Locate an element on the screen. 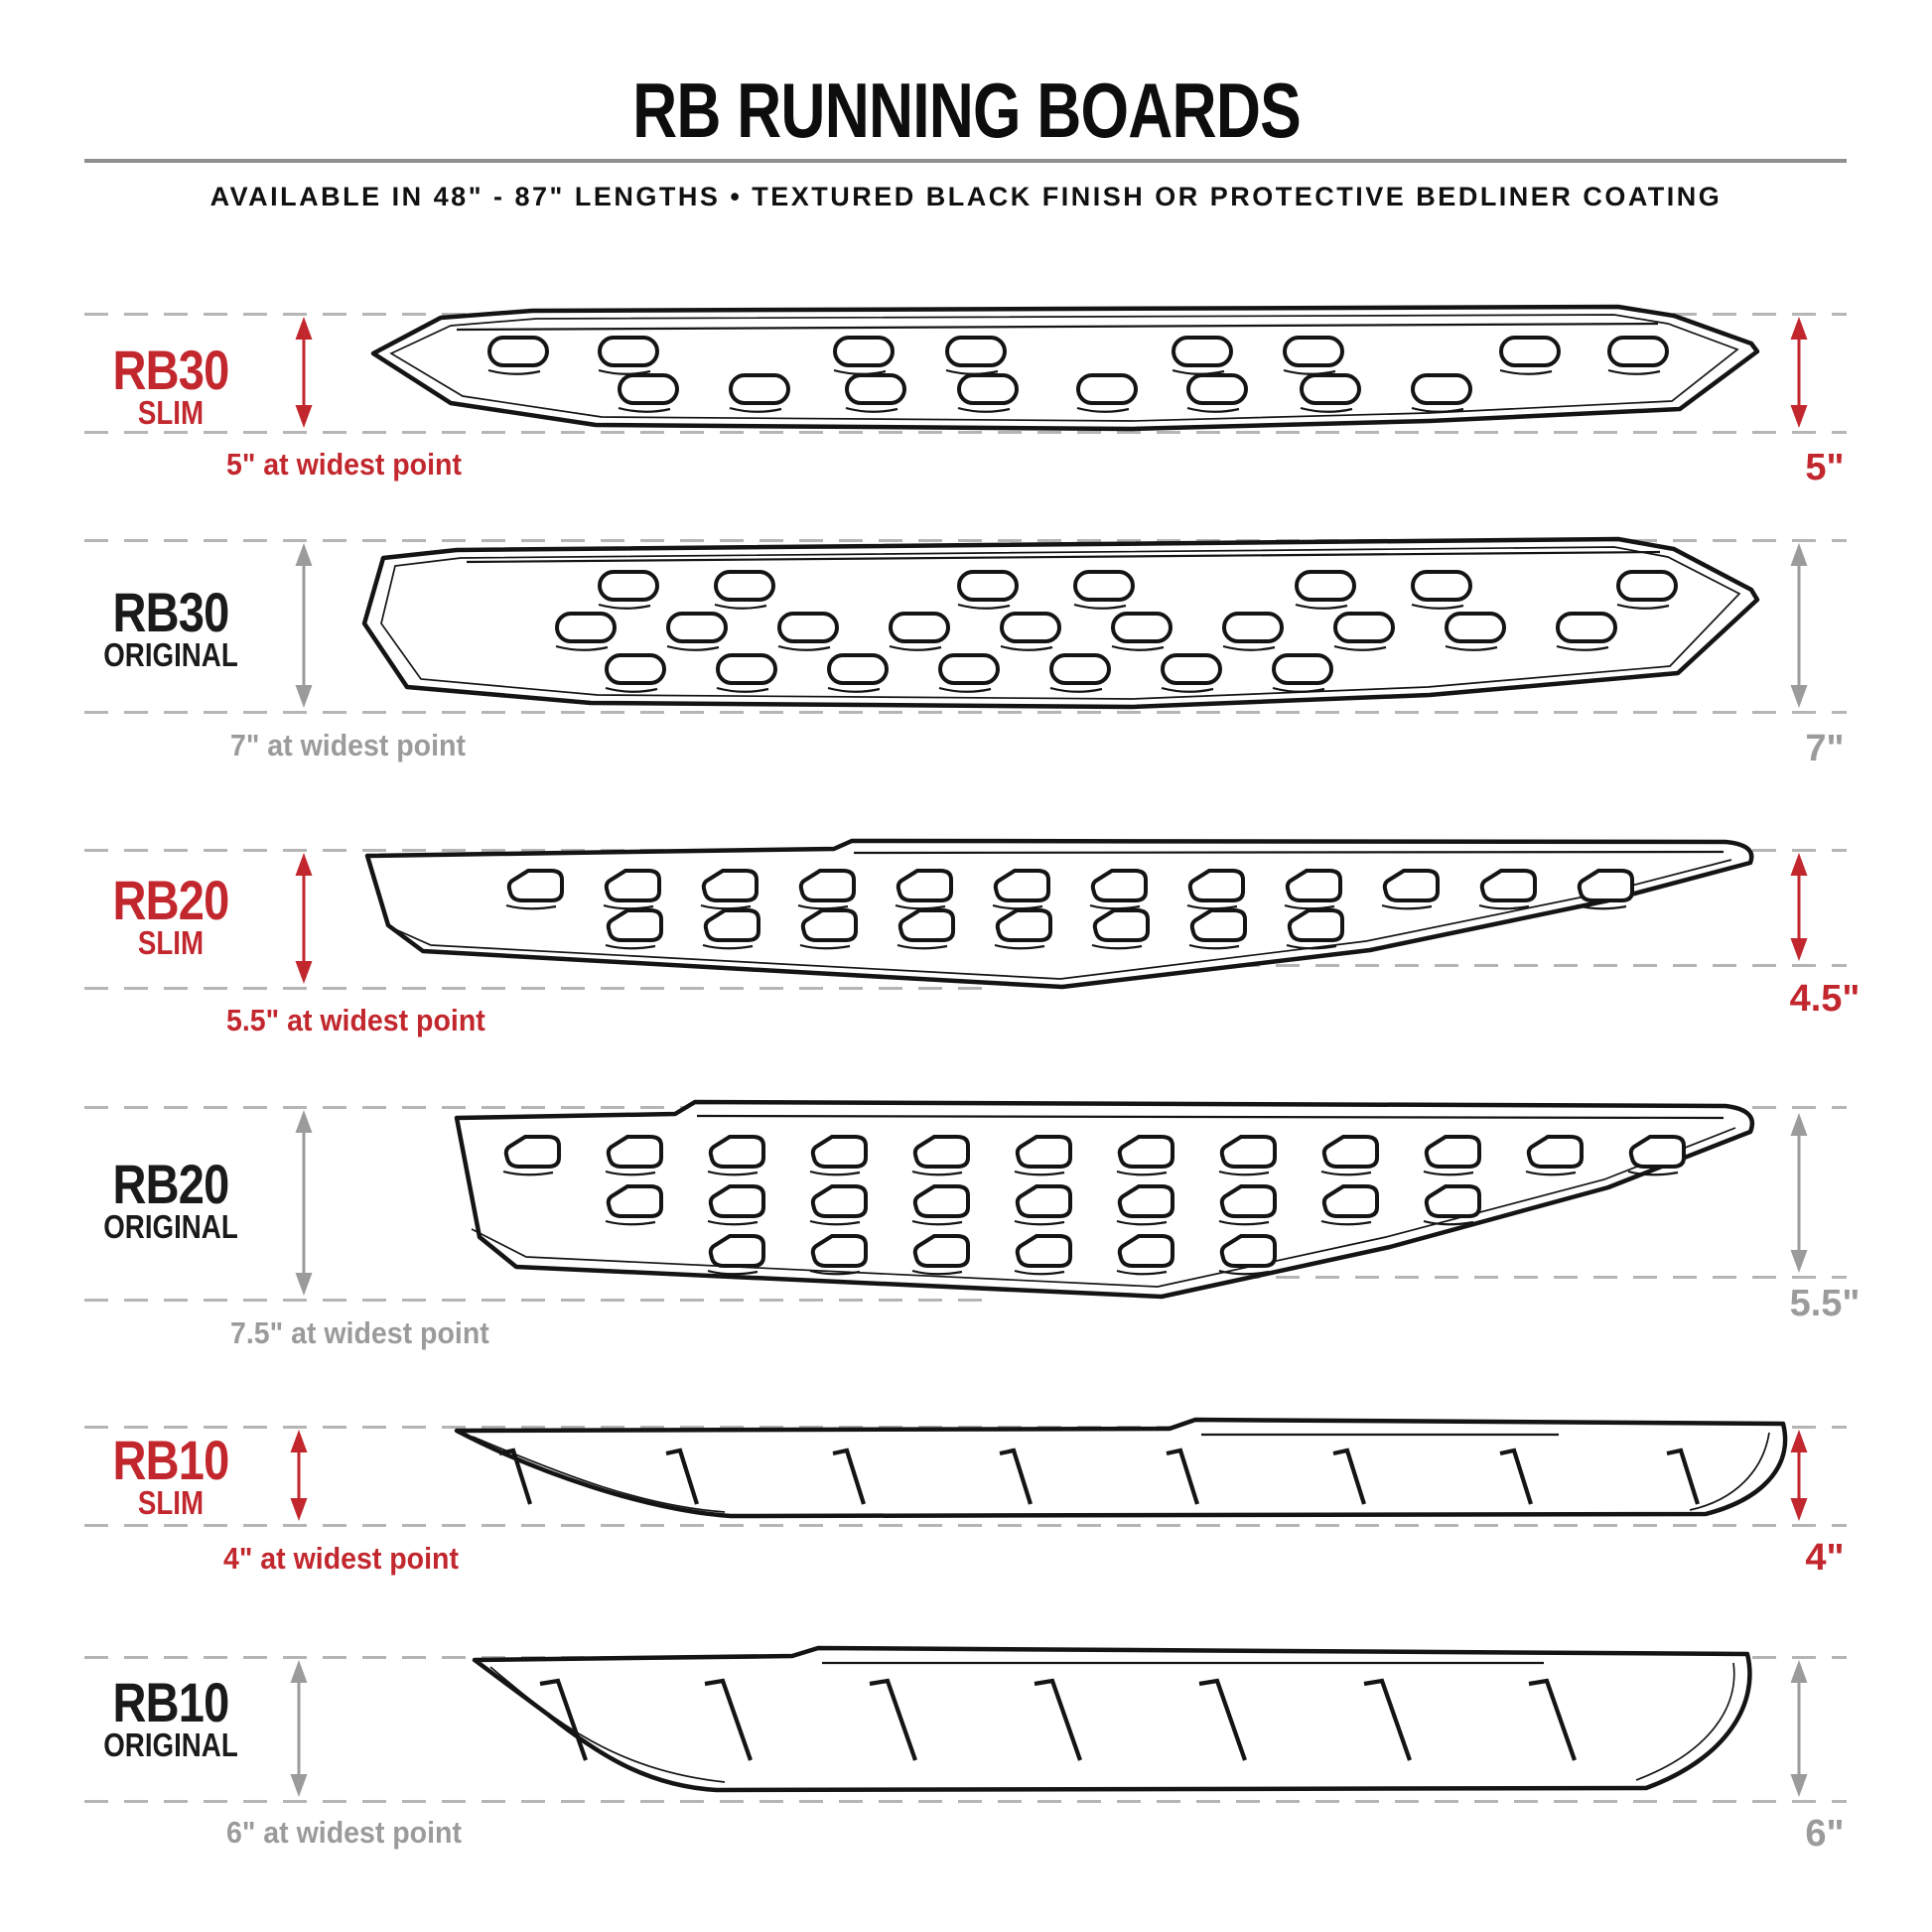  left-dimension-arrow-rb30-original is located at coordinates (304, 626).